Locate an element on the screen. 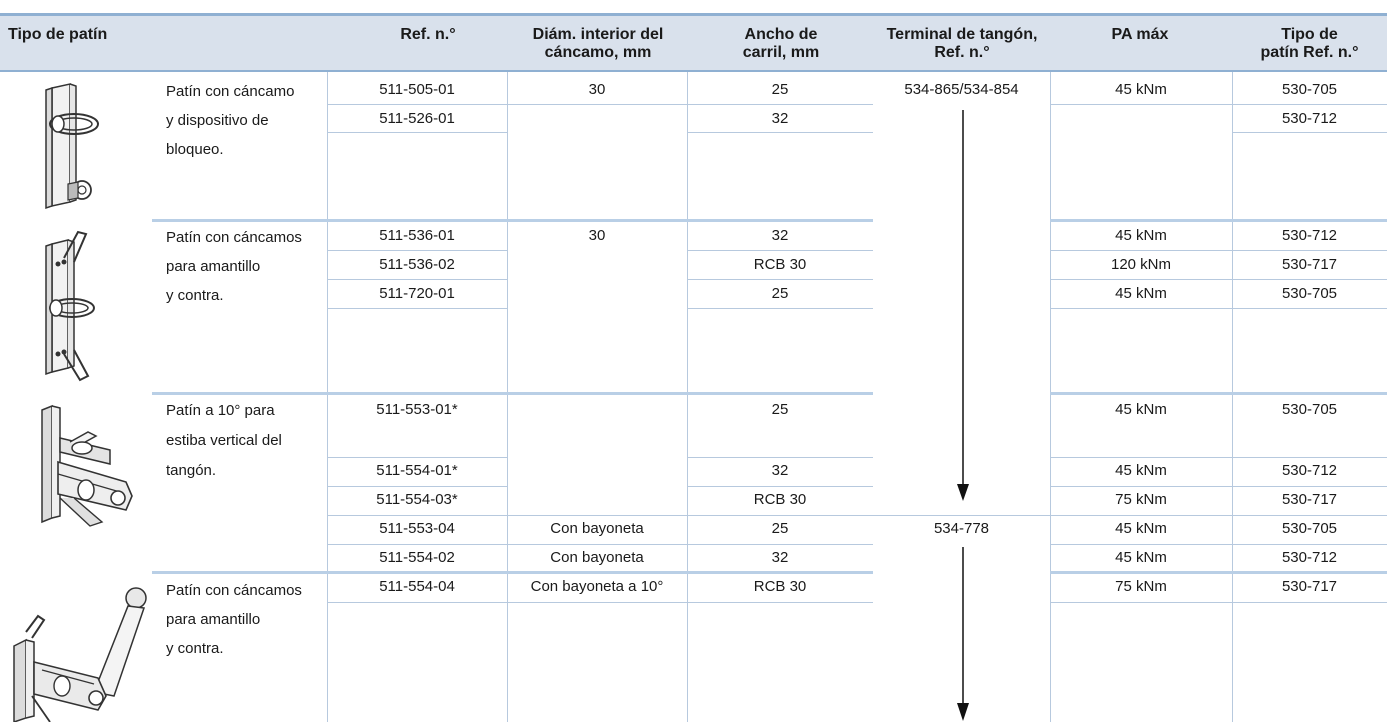  header-ref: Ref. n.° is located at coordinates (428, 34).